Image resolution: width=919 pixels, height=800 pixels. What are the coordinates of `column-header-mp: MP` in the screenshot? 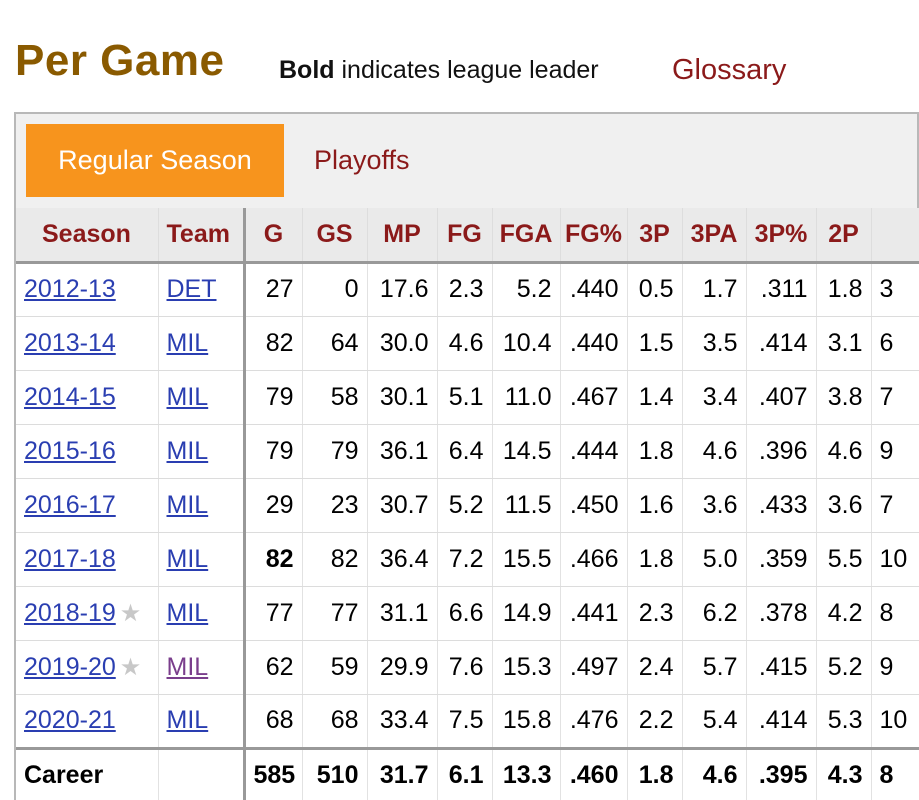 It's located at (402, 236).